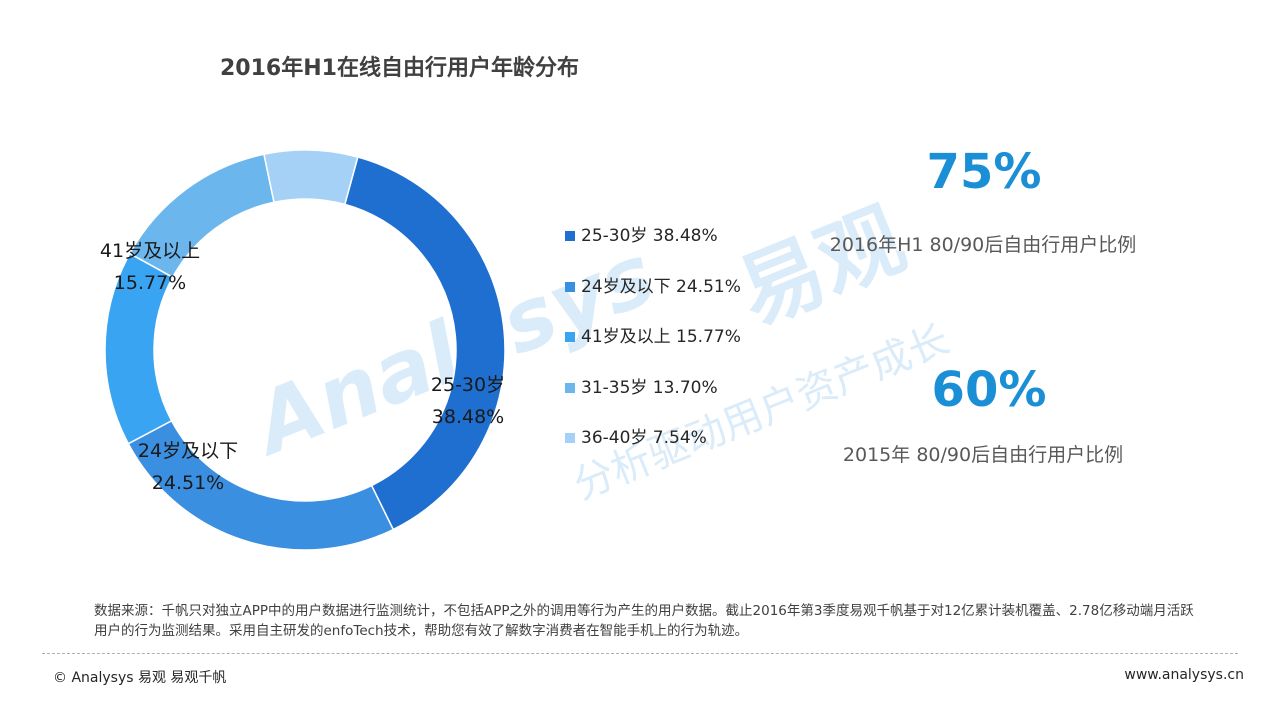  I want to click on legend-label: 41岁及以上 15.77%, so click(661, 337).